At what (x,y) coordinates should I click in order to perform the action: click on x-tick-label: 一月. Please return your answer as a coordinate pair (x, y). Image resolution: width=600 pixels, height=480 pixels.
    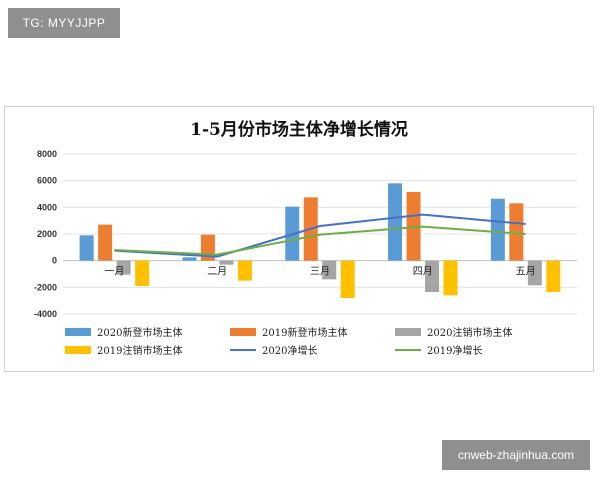
    Looking at the image, I should click on (114, 272).